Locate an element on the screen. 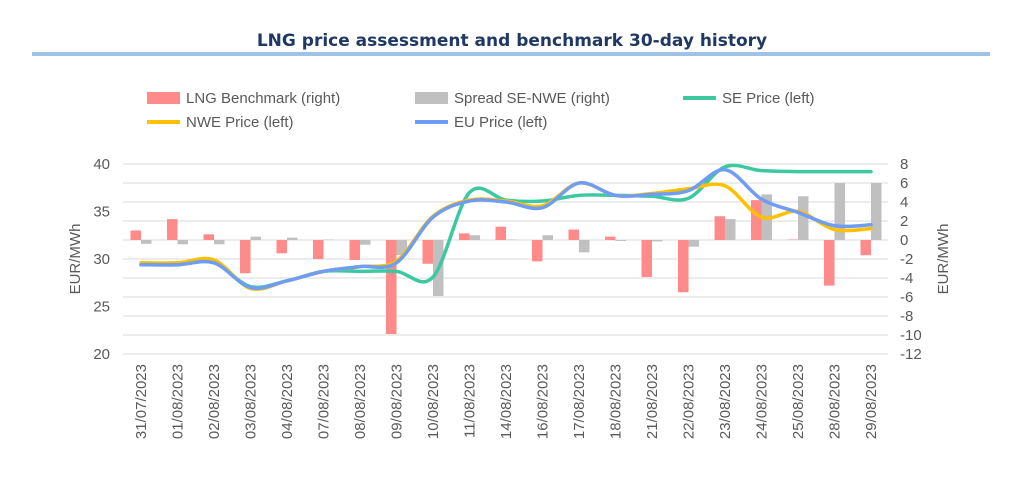  x-tick-label: 07/08/2023 is located at coordinates (324, 401).